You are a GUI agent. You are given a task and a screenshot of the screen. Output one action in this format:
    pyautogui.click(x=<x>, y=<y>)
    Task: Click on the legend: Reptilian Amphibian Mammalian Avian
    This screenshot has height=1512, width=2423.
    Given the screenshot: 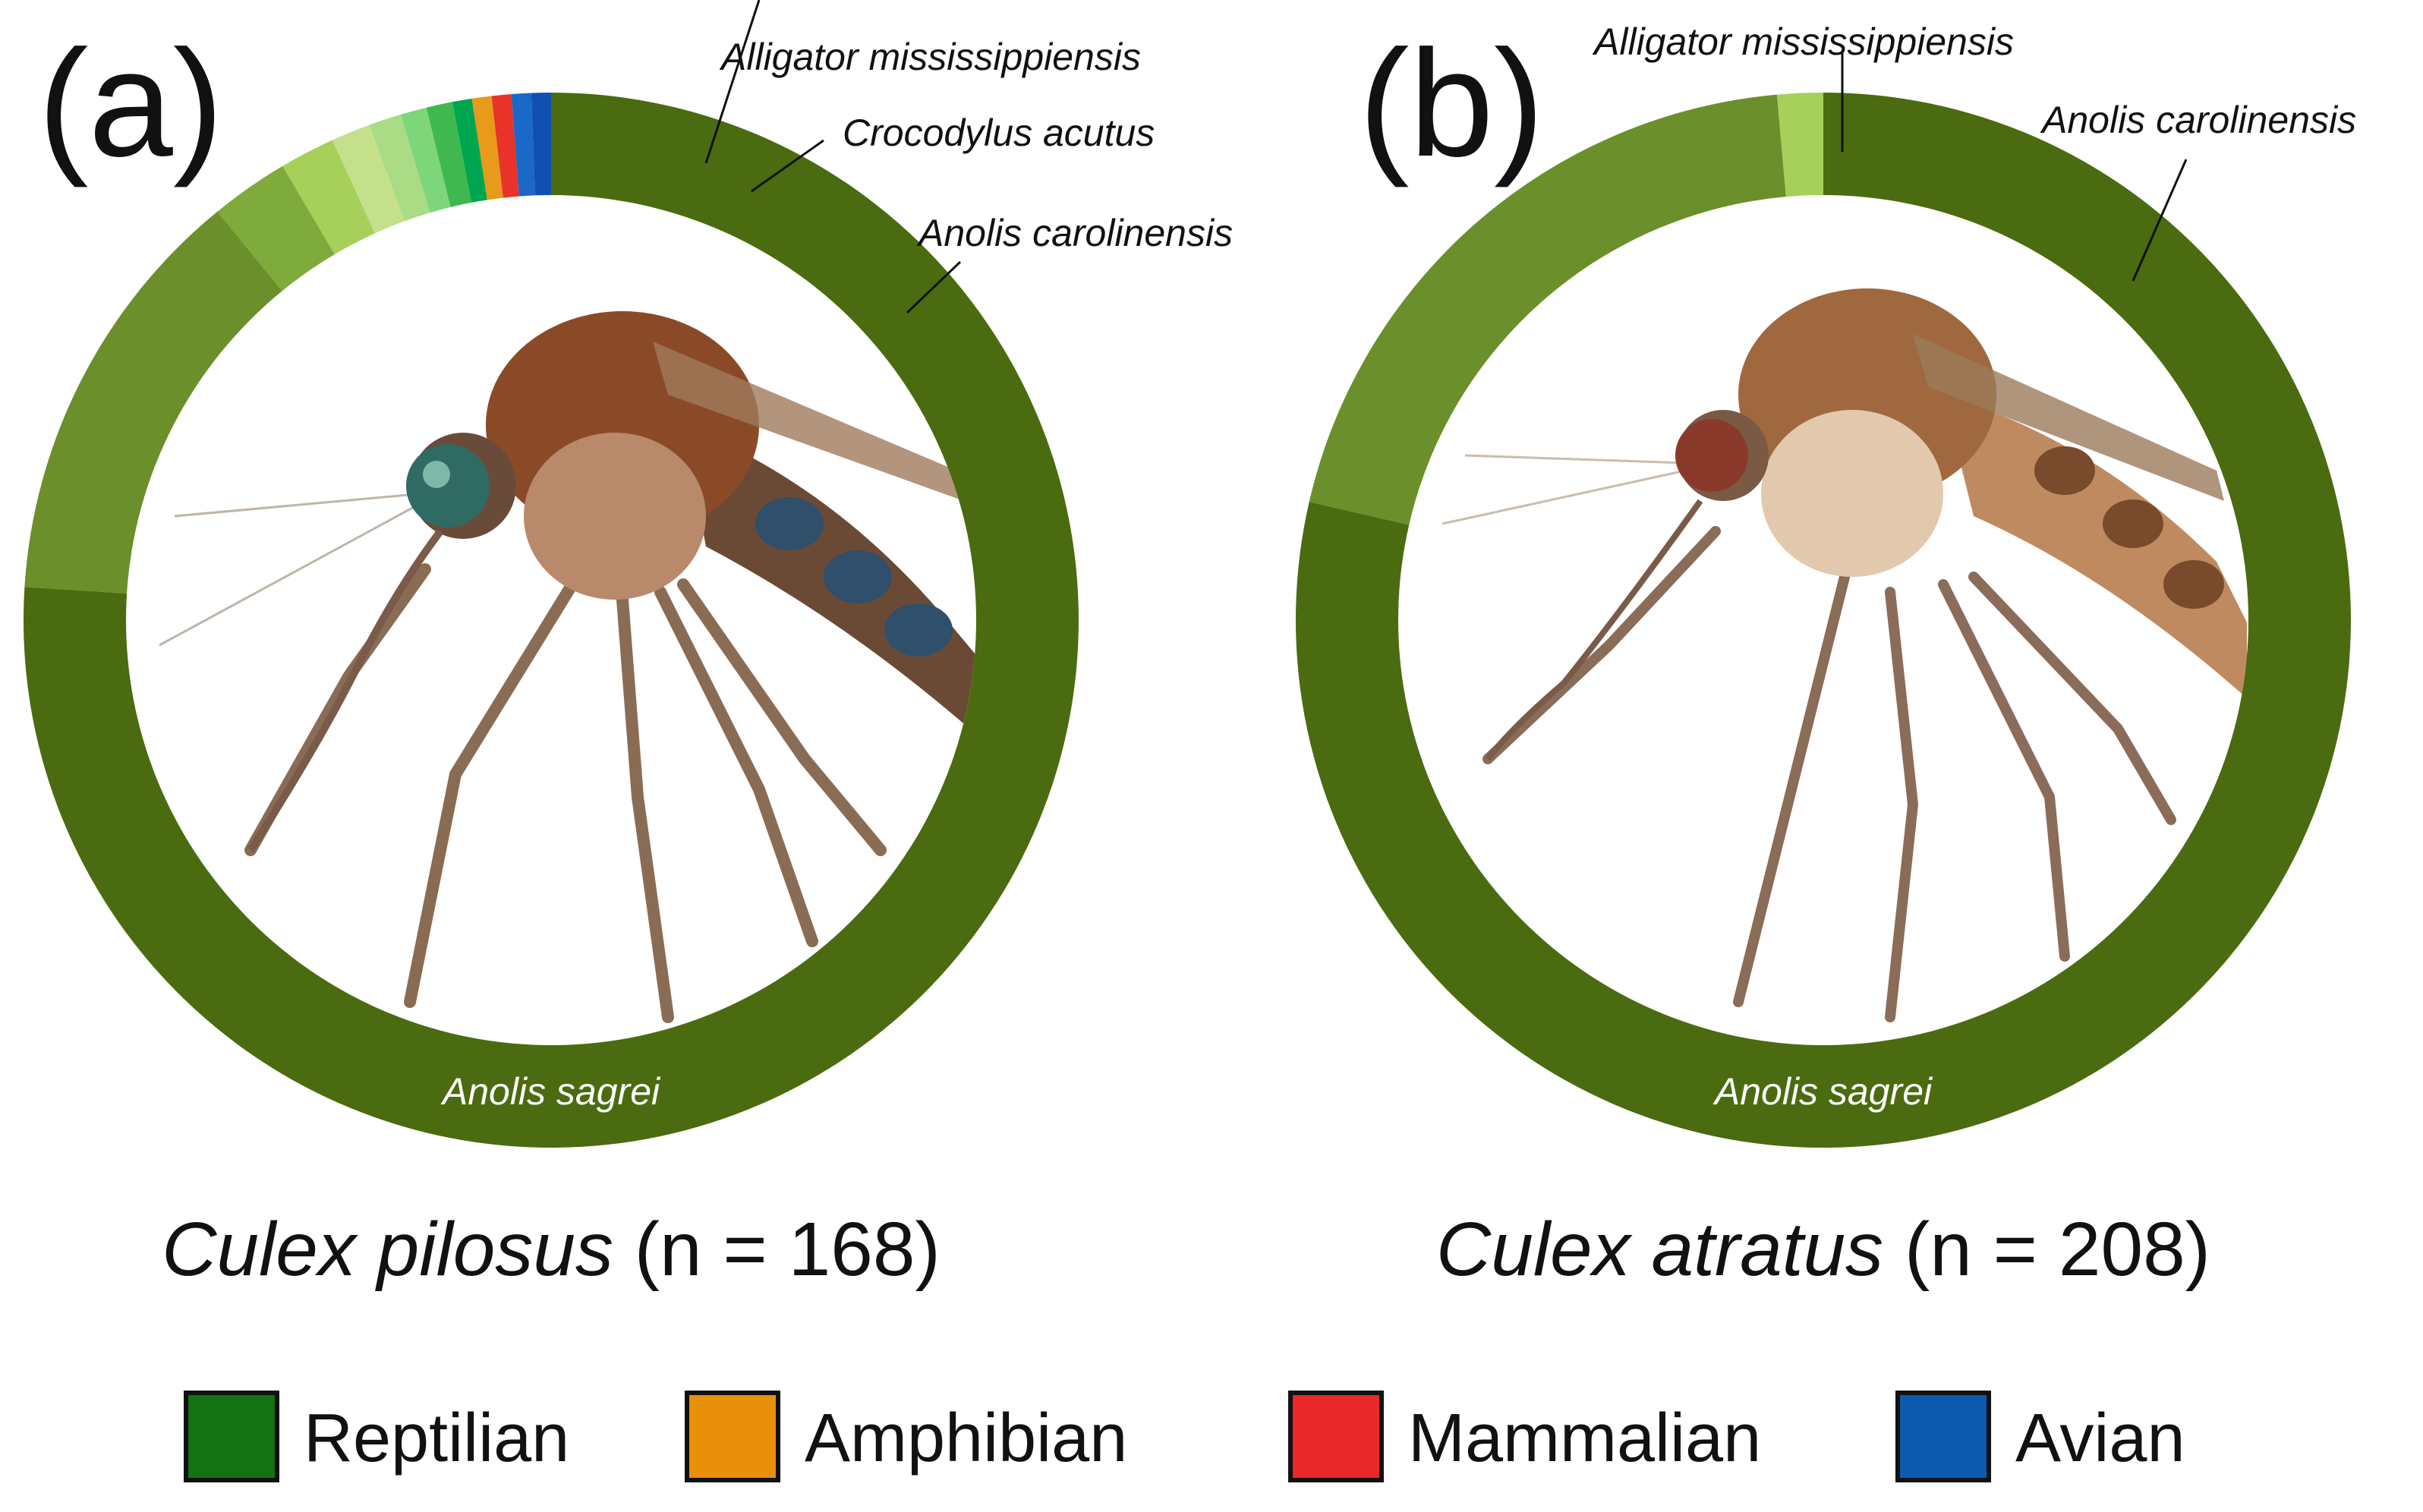 What is the action you would take?
    pyautogui.click(x=1184, y=1436)
    